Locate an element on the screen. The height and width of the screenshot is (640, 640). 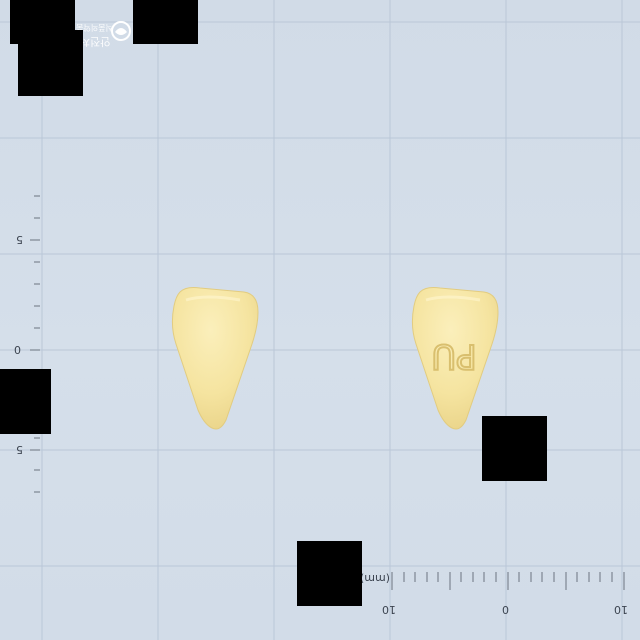
pill-back: PU is located at coordinates (455, 358).